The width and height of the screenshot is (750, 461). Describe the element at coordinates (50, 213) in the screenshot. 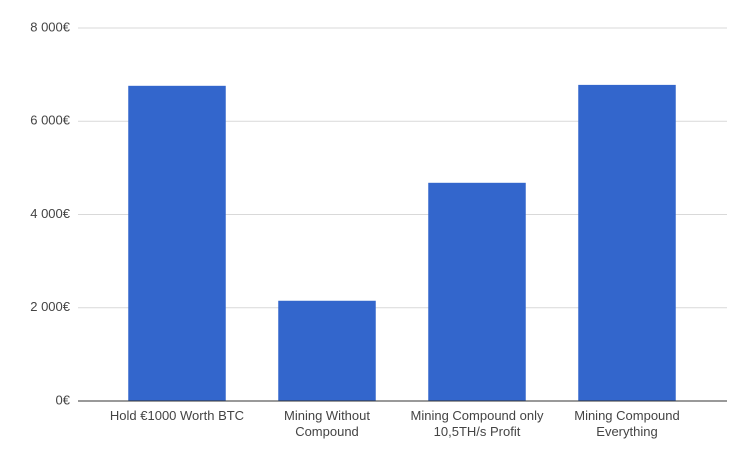

I see `y-tick-label: 4 000€` at that location.